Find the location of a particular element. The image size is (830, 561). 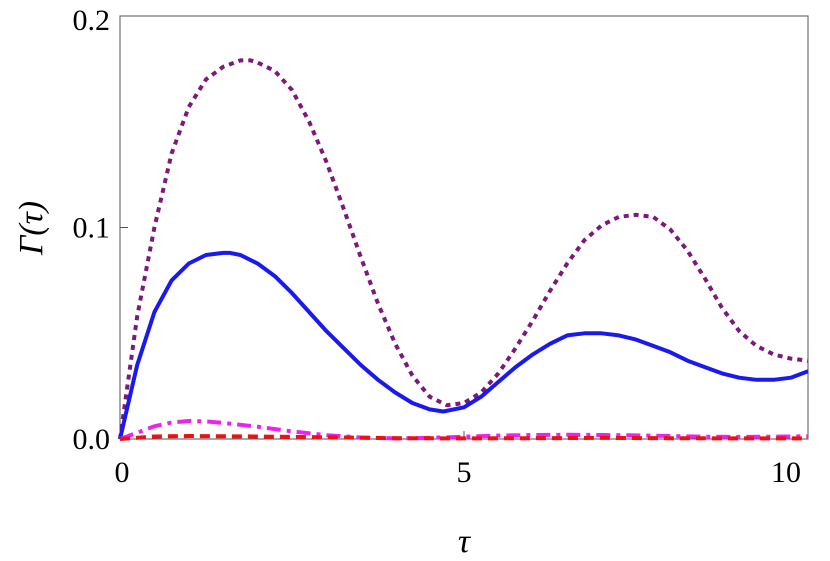

y-tick-label: 0.2 is located at coordinates (92, 20).